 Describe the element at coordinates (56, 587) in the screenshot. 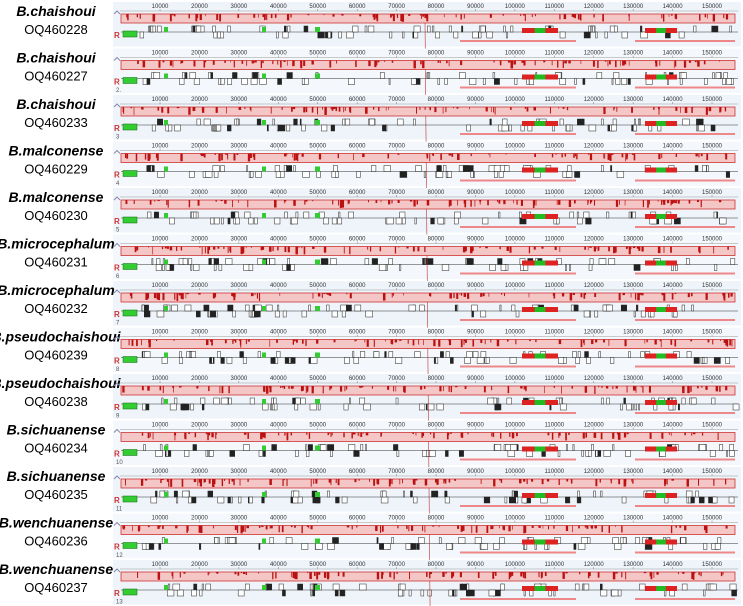

I see `accession: OQ460237` at that location.